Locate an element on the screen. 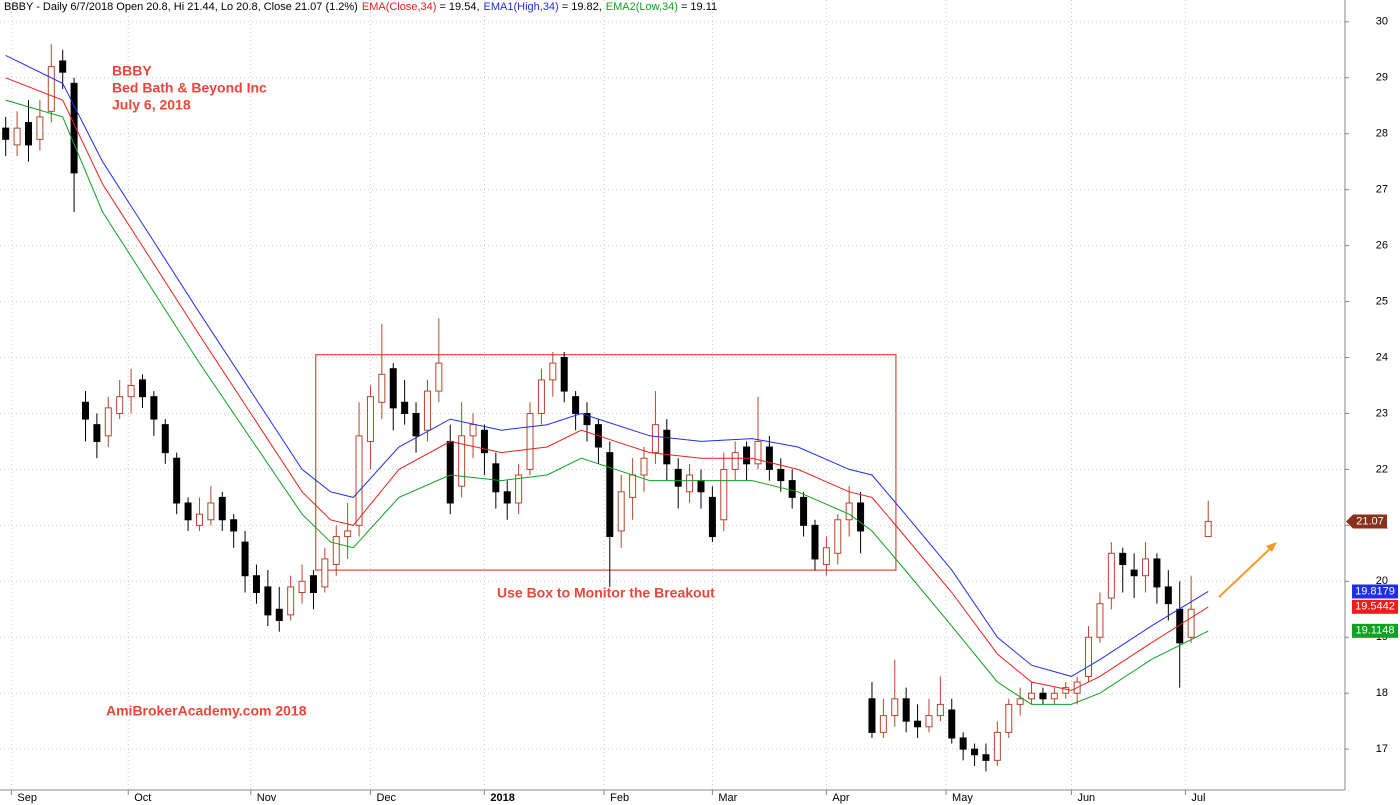 Image resolution: width=1400 pixels, height=805 pixels. arrow is located at coordinates (1246, 571).